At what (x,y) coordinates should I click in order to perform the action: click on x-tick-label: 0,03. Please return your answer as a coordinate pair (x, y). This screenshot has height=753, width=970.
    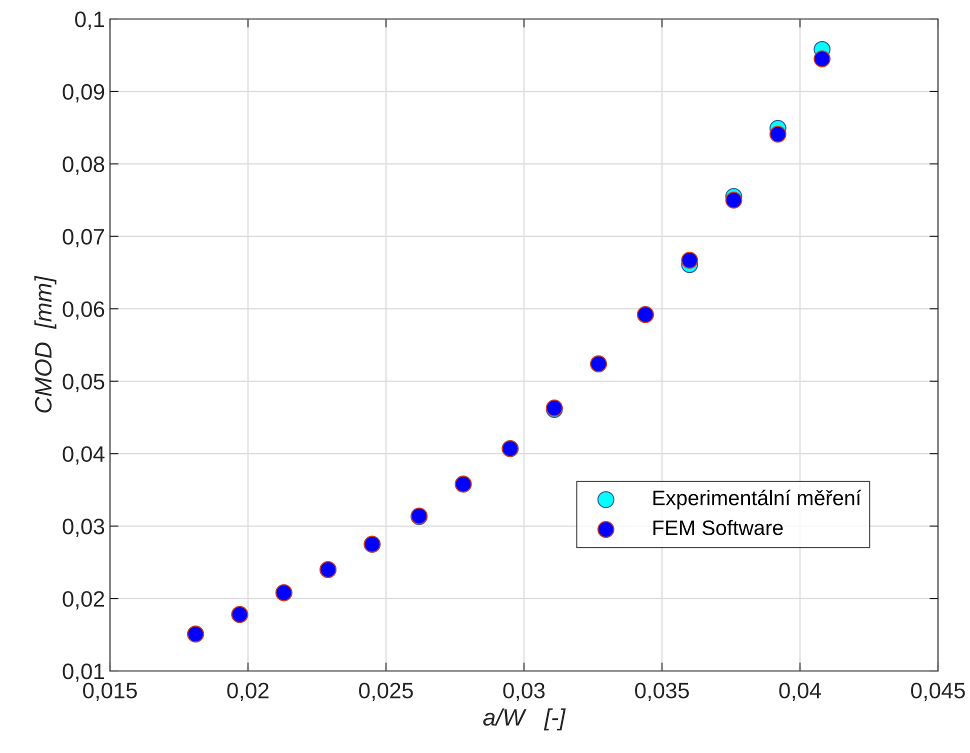
    Looking at the image, I should click on (524, 692).